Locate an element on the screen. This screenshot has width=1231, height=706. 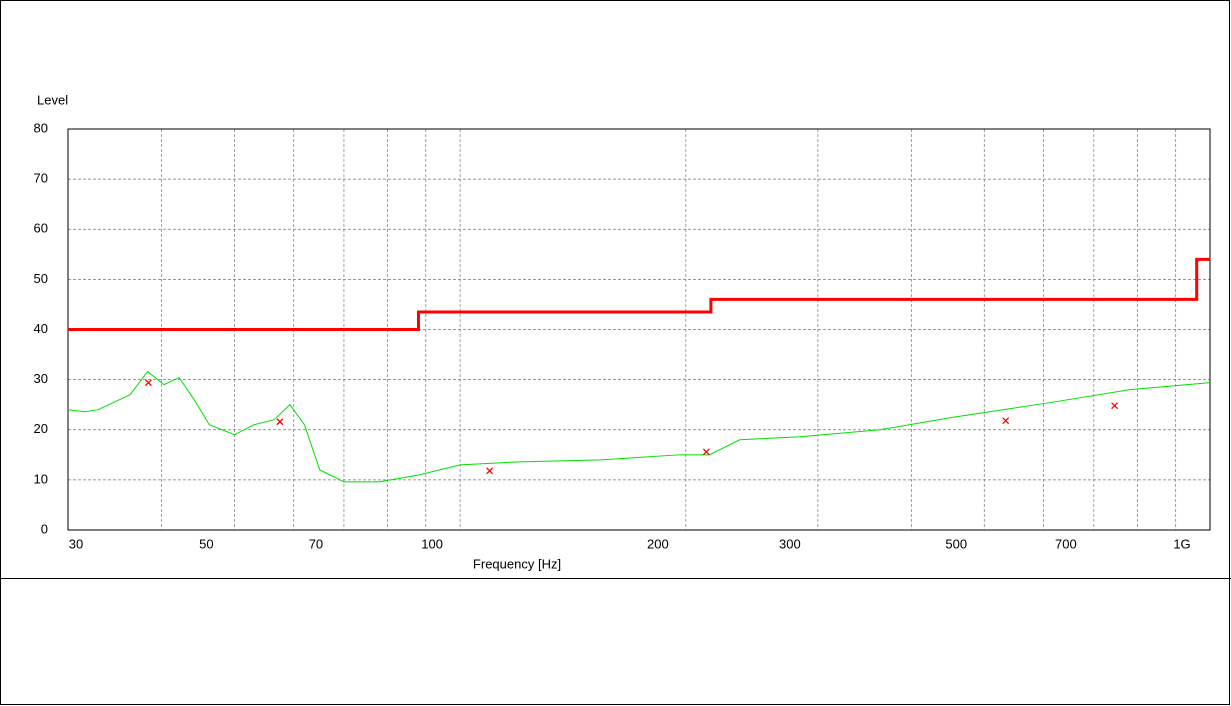
y-tick-label: 0 is located at coordinates (44, 528).